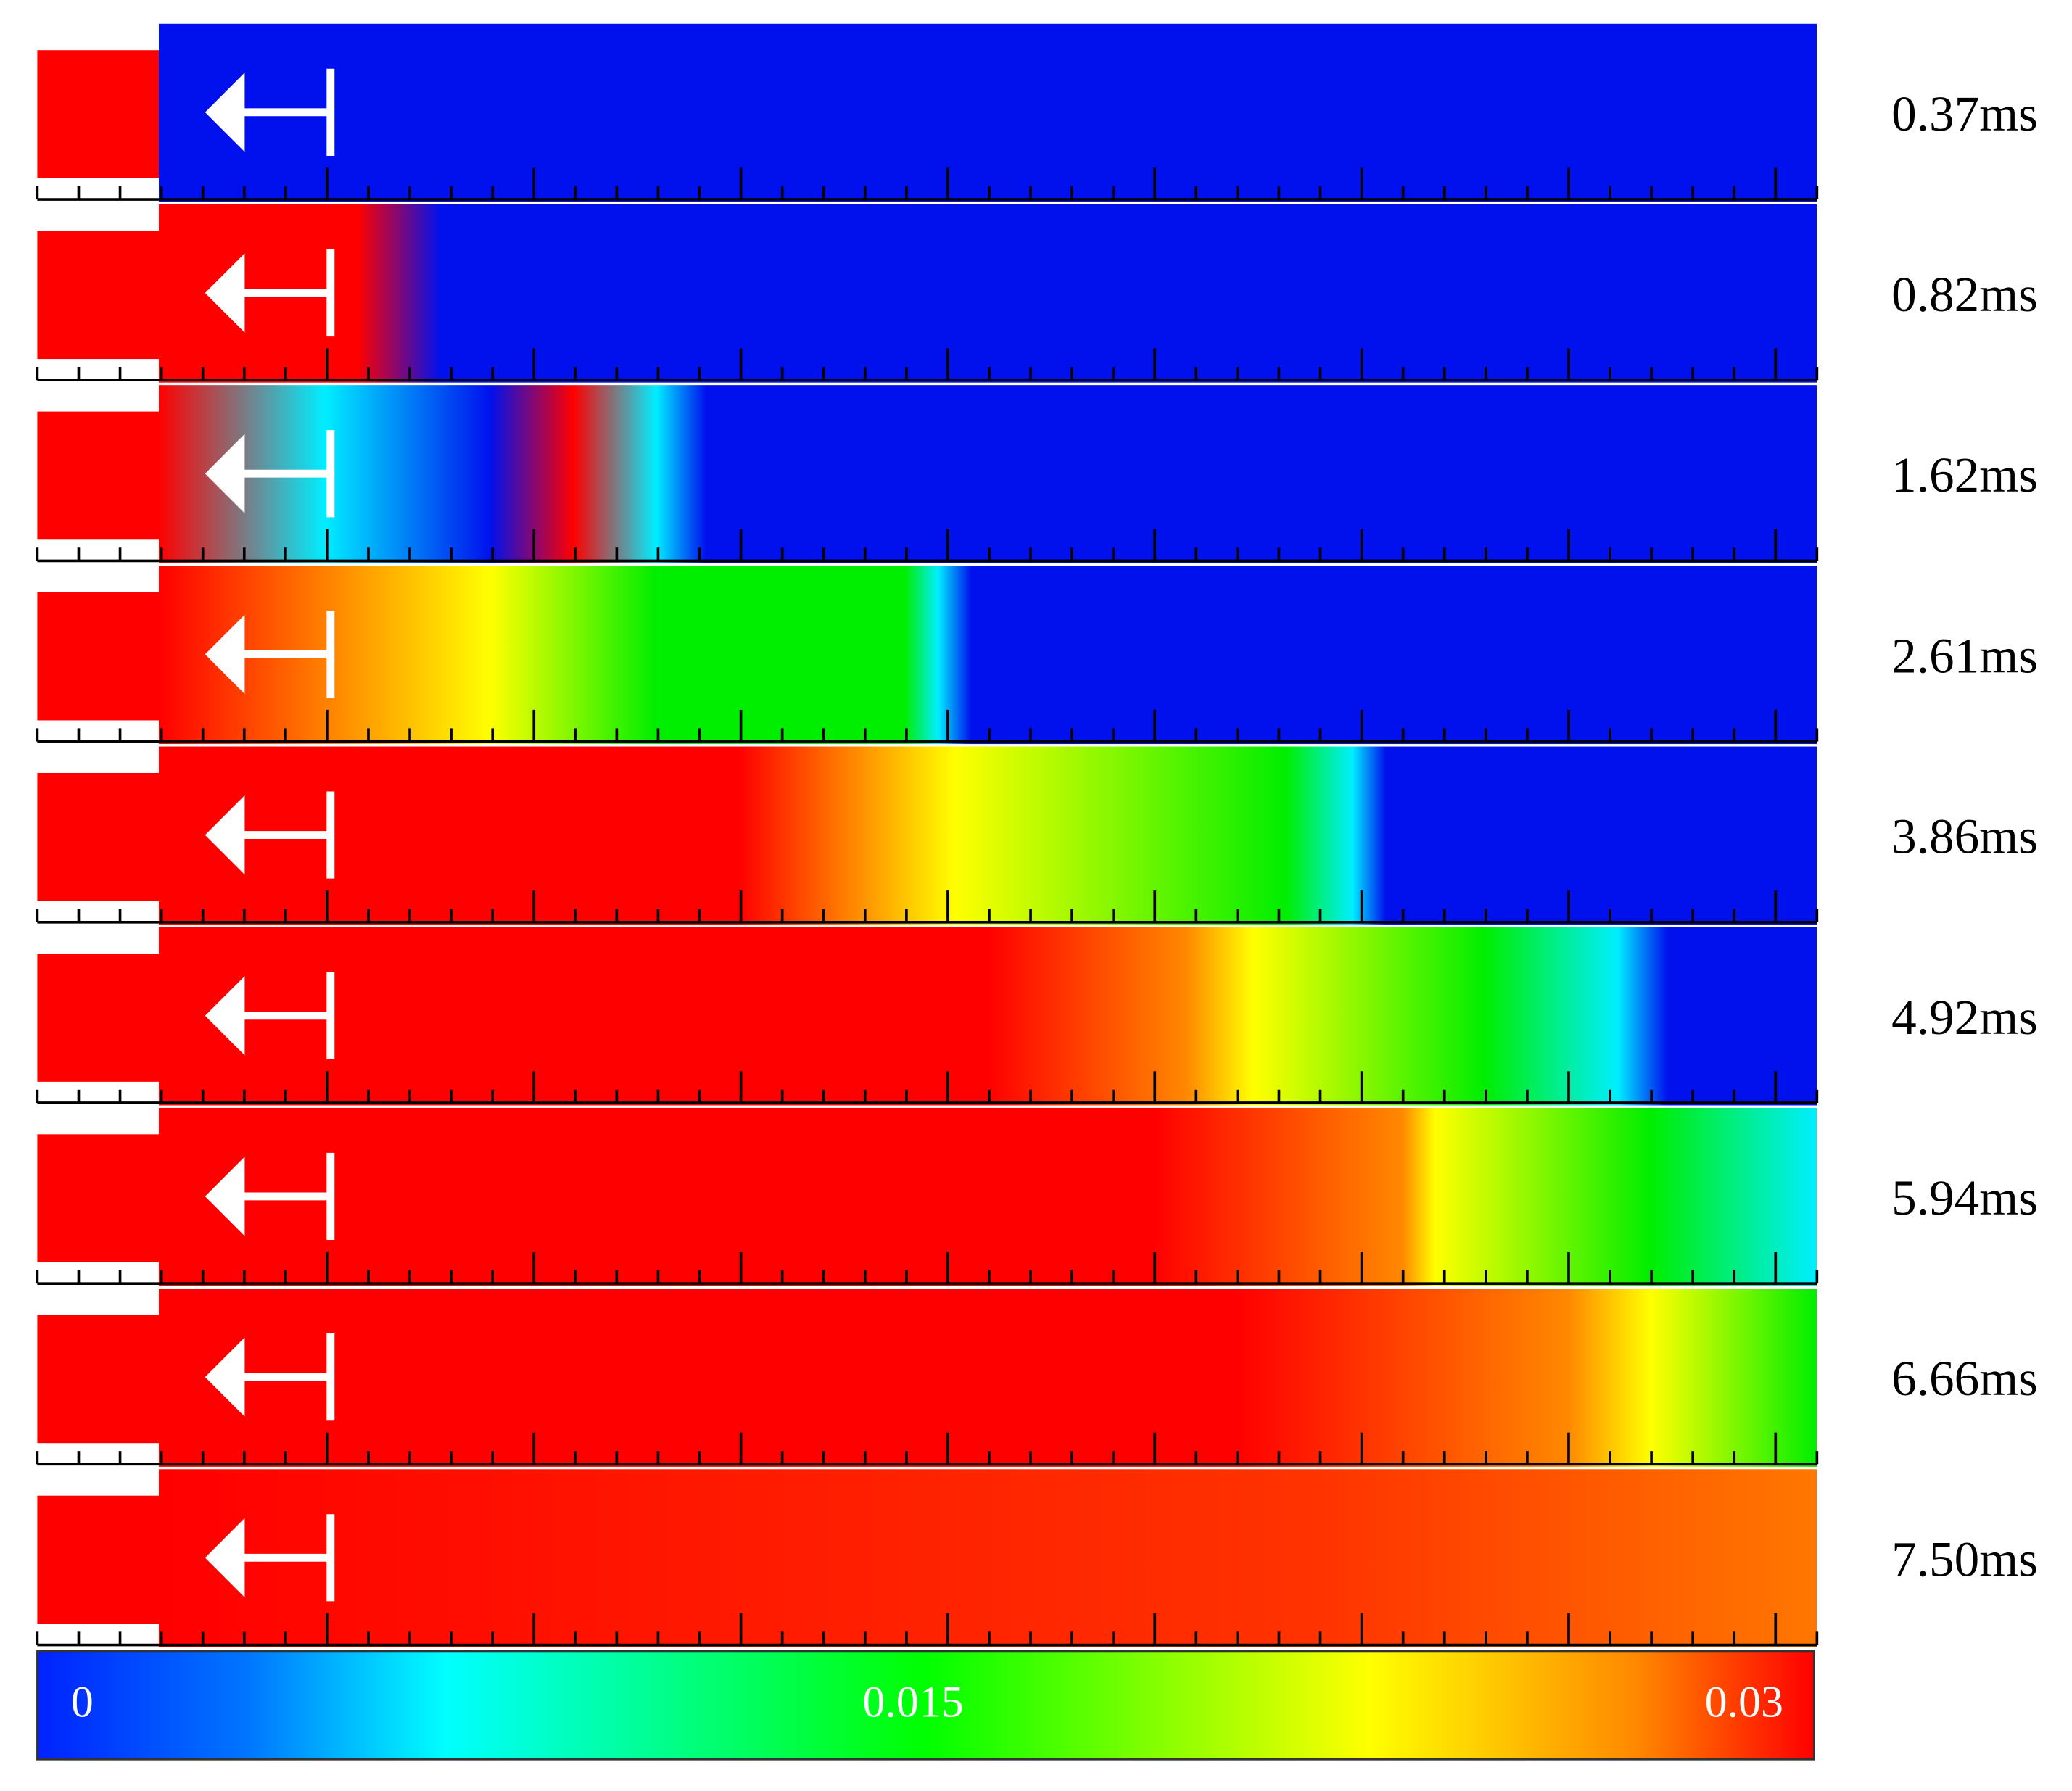 The height and width of the screenshot is (1791, 2072). I want to click on time-label: 0.82ms, so click(1964, 294).